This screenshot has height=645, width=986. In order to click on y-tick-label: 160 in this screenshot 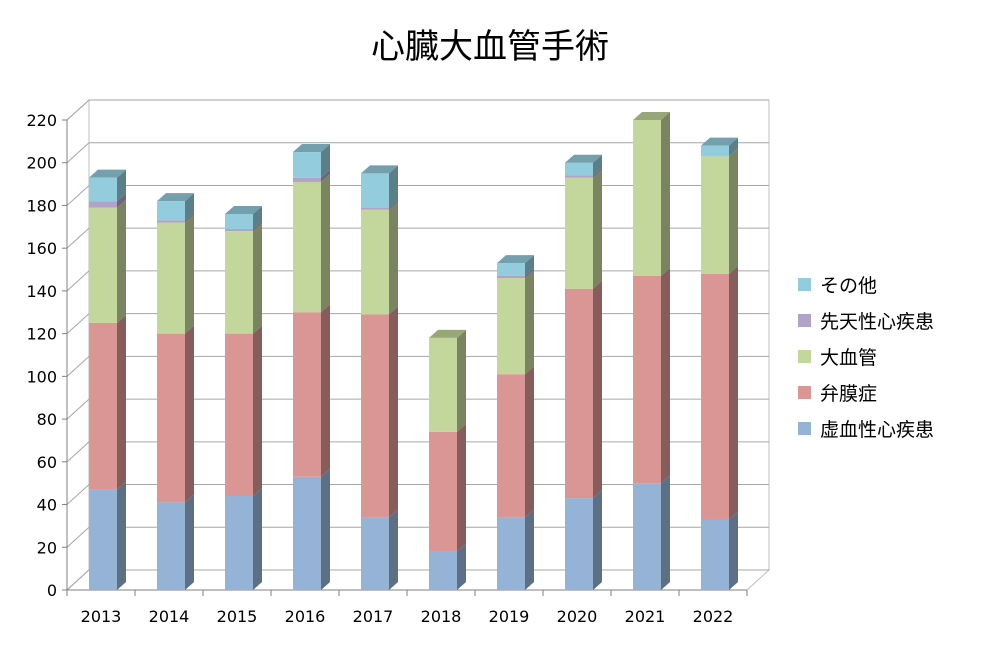, I will do `click(41, 248)`.